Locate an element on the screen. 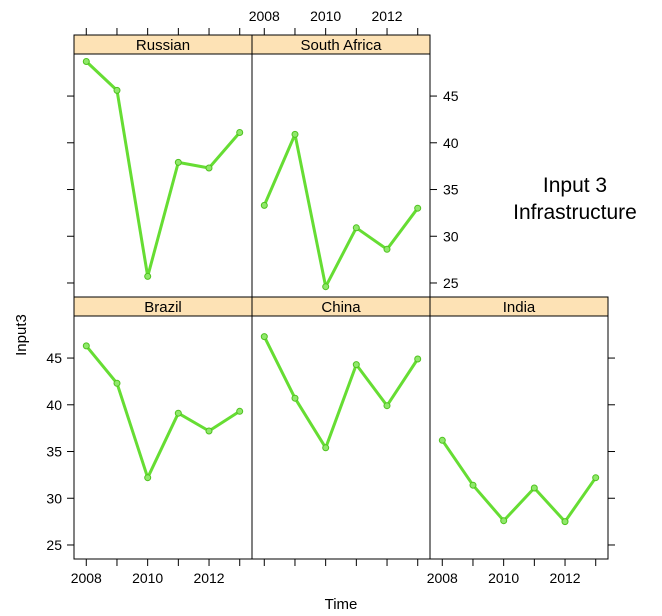 Image resolution: width=662 pixels, height=616 pixels. panel-strip-label: India is located at coordinates (519, 307).